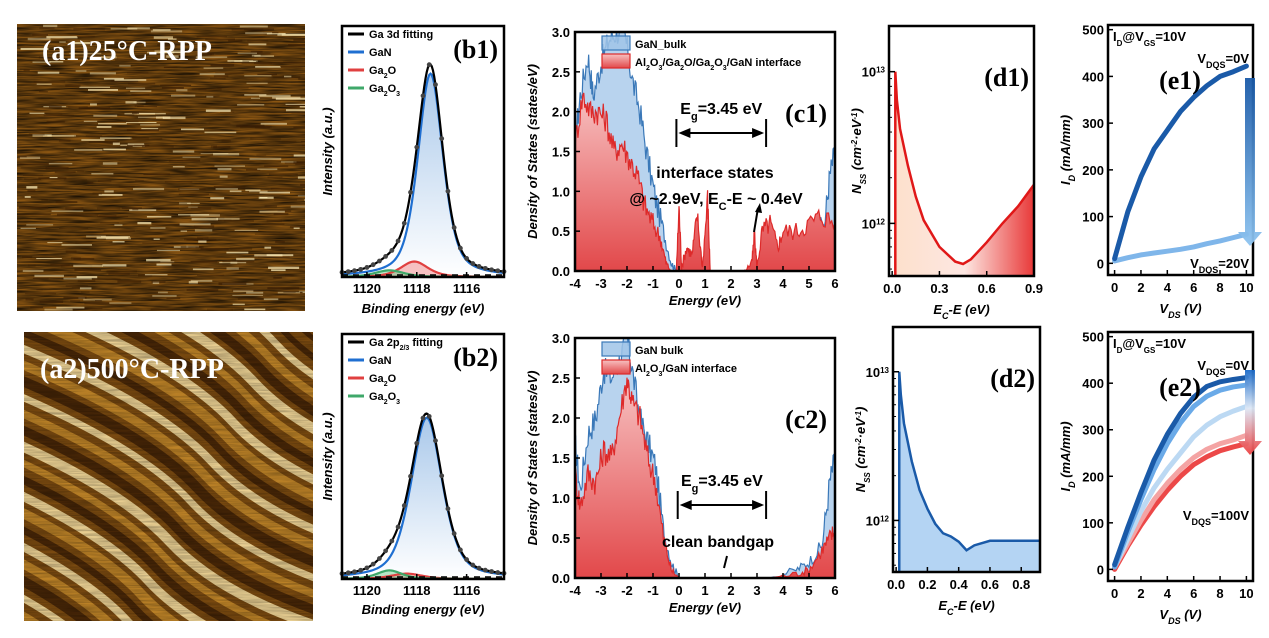 This screenshot has height=638, width=1269. Describe the element at coordinates (705, 151) in the screenshot. I see `plot-area` at that location.